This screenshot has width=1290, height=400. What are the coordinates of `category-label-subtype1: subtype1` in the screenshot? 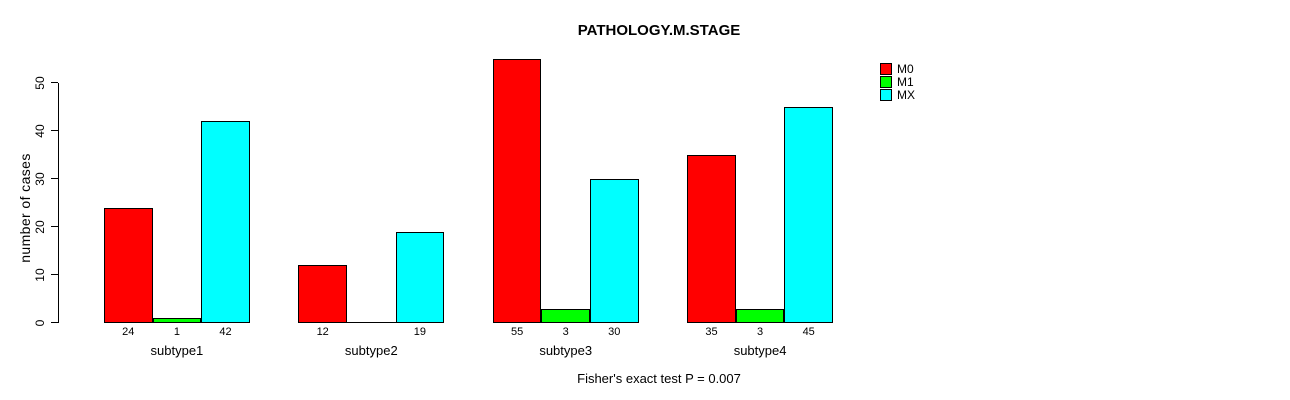 It's located at (177, 350).